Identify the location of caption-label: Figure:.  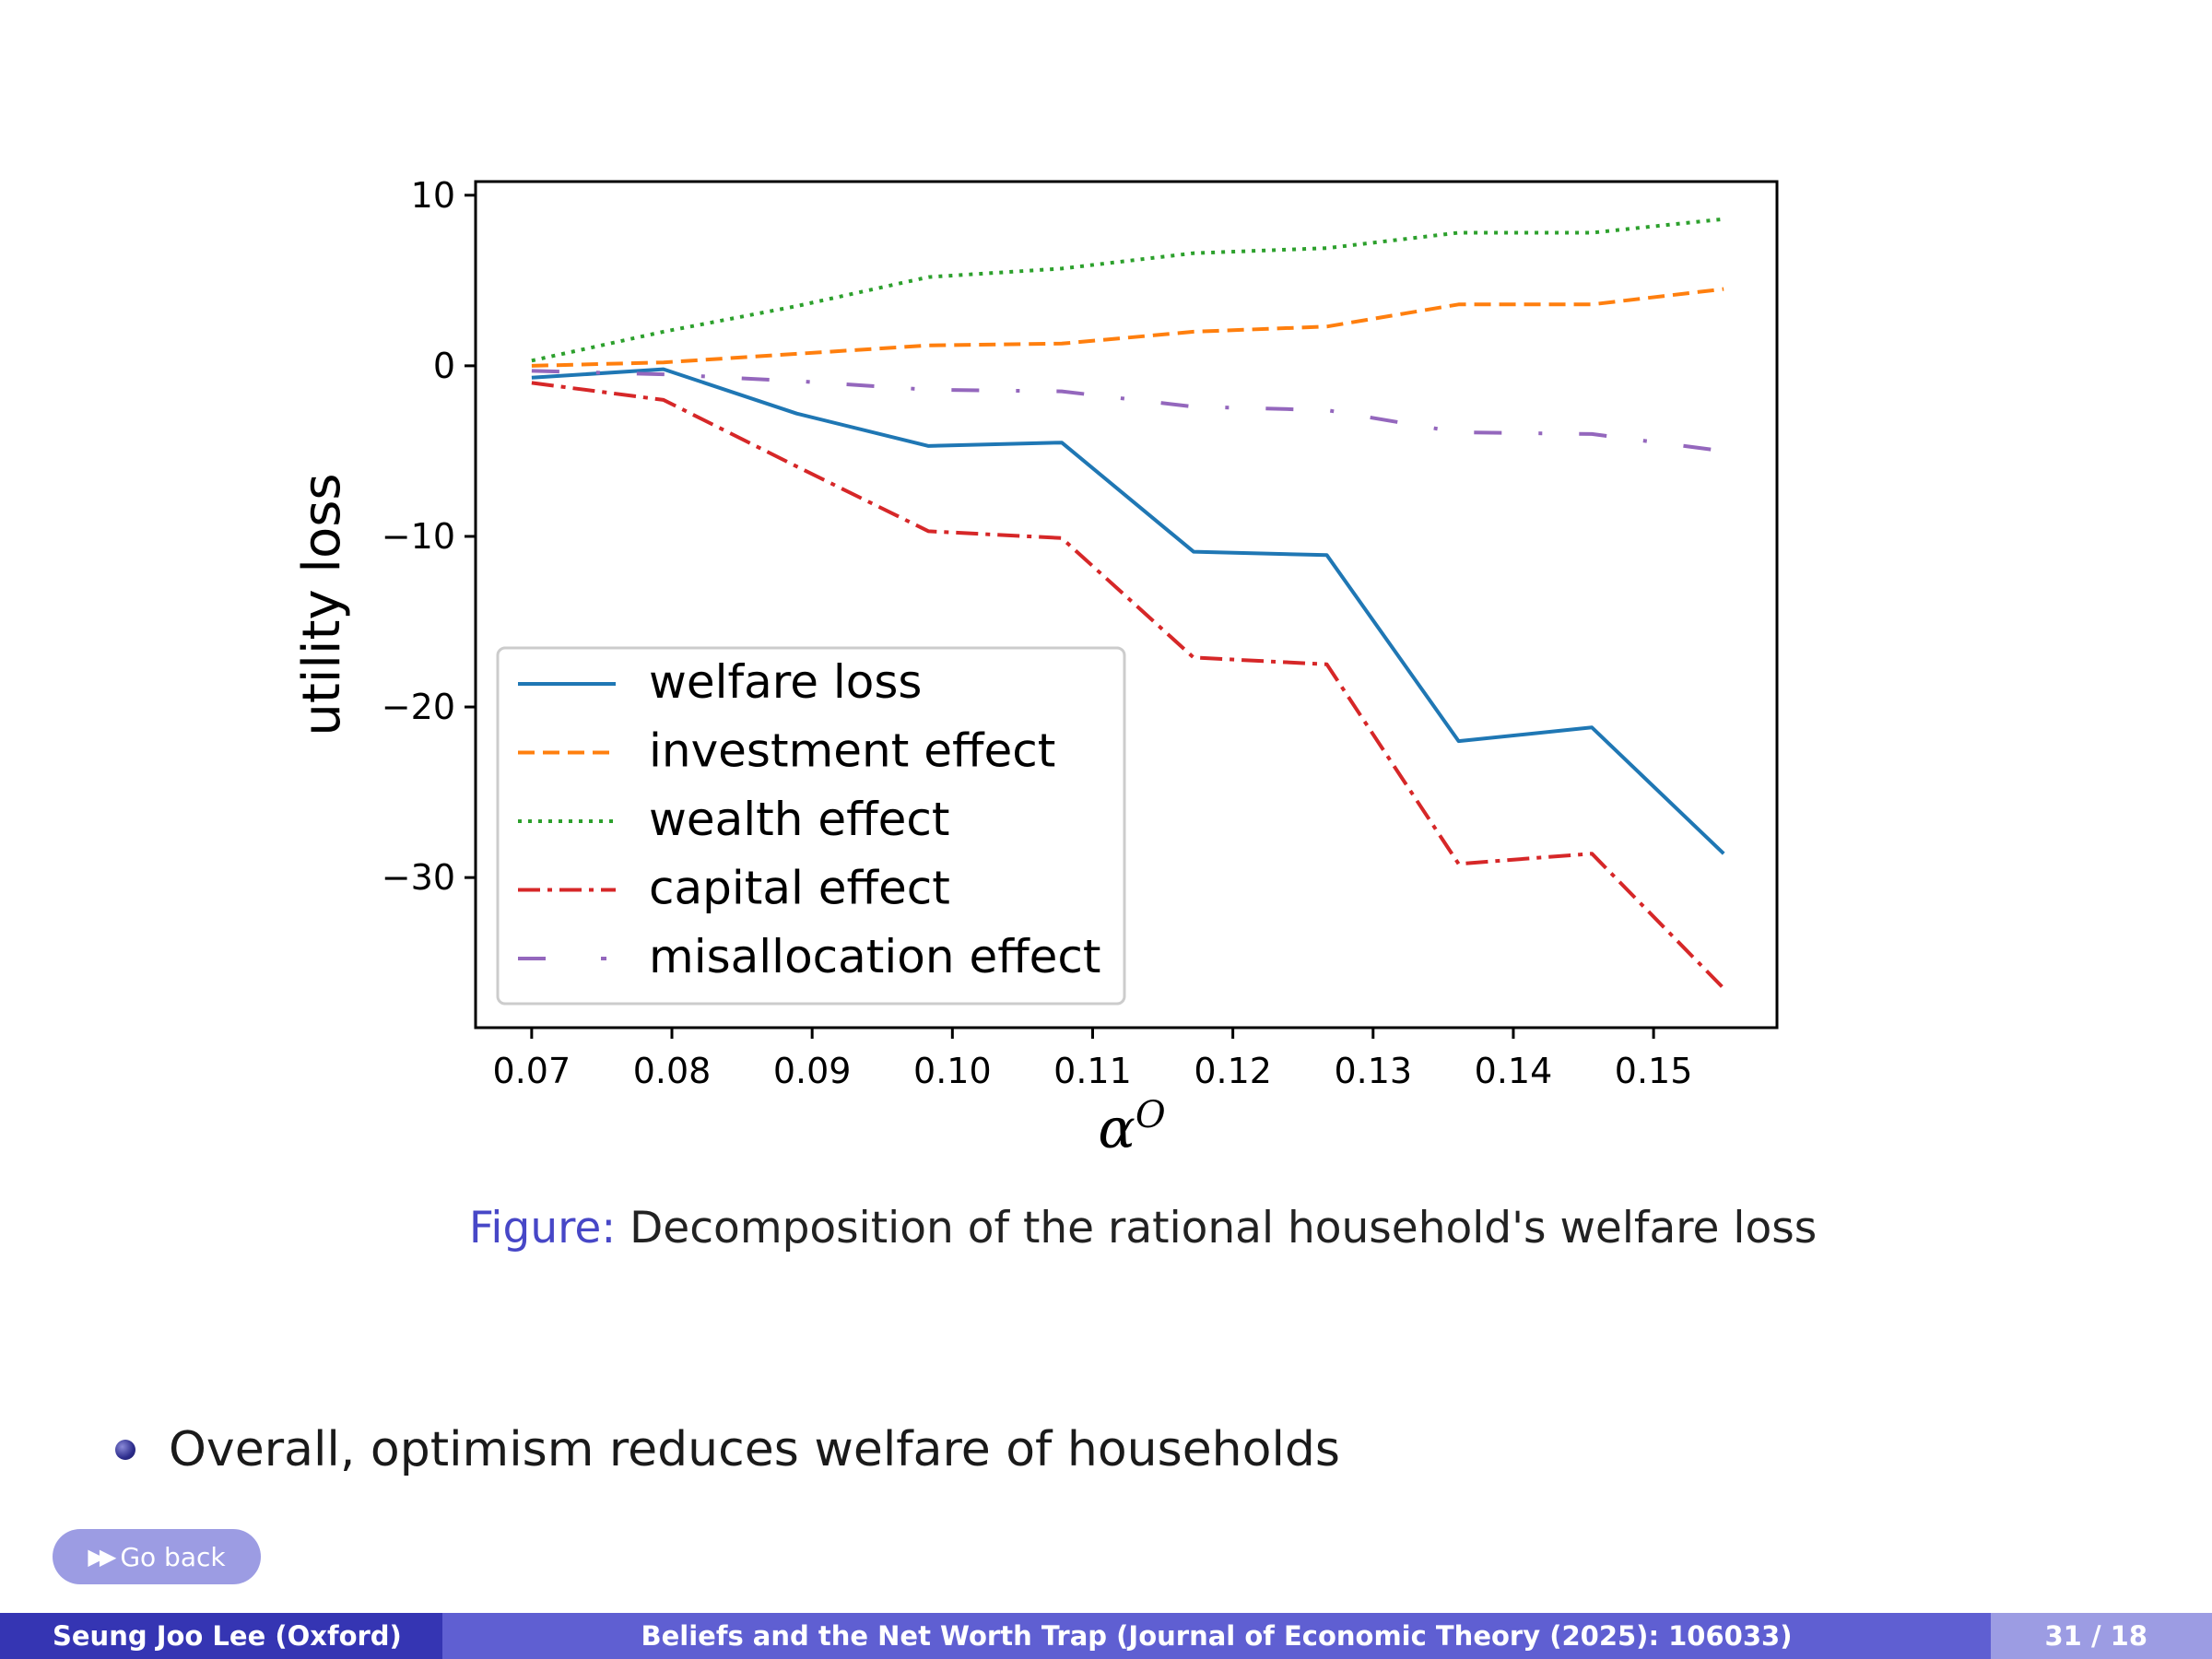
(542, 1228).